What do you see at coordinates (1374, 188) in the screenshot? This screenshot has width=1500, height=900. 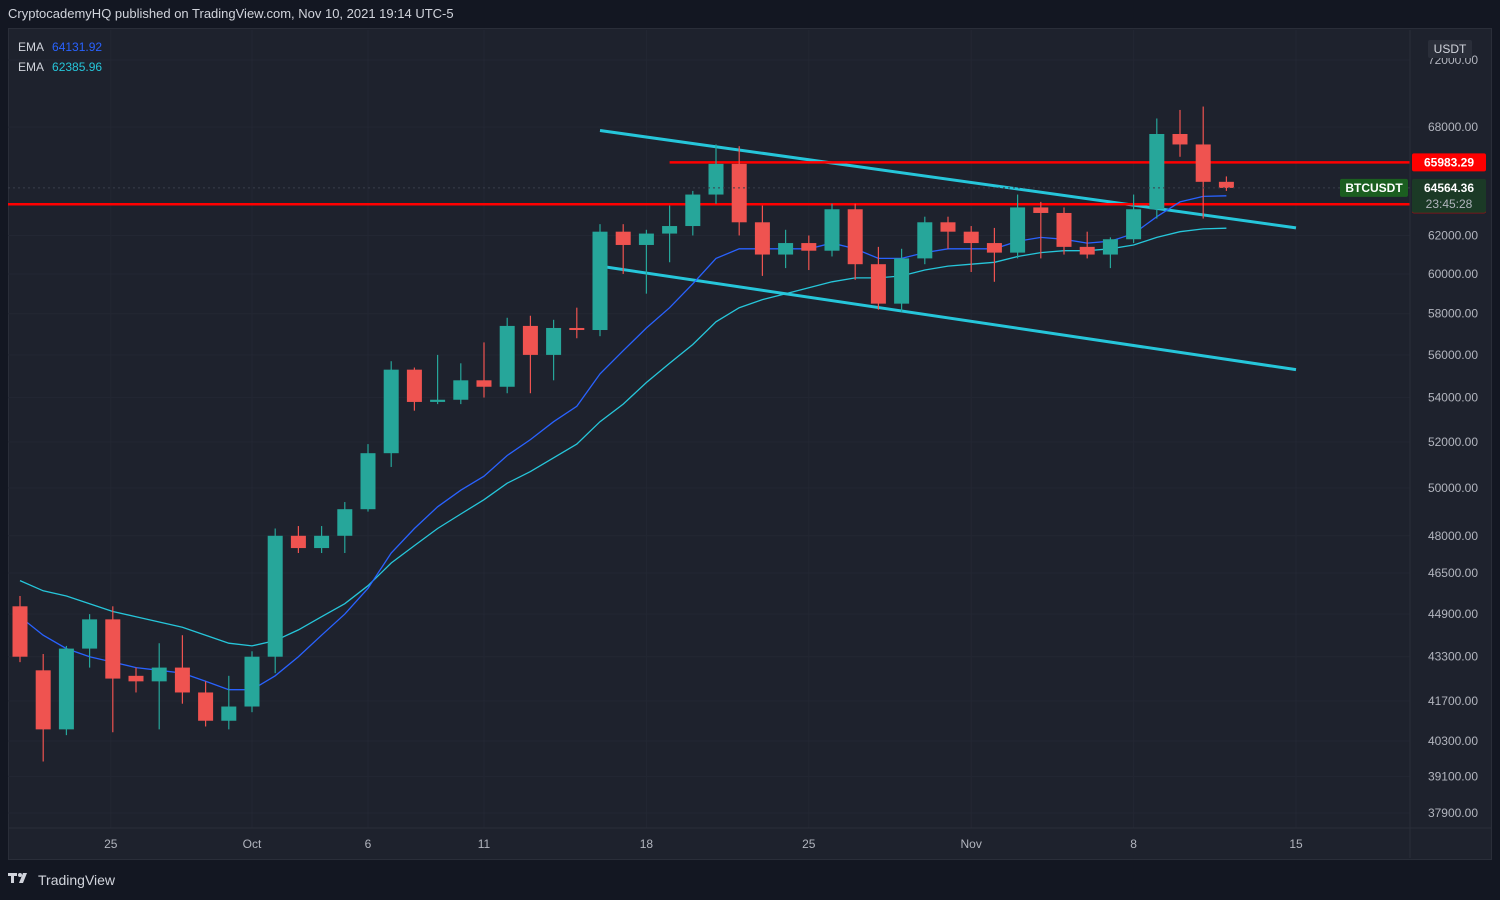 I see `symbol-tag: BTCUSDT` at bounding box center [1374, 188].